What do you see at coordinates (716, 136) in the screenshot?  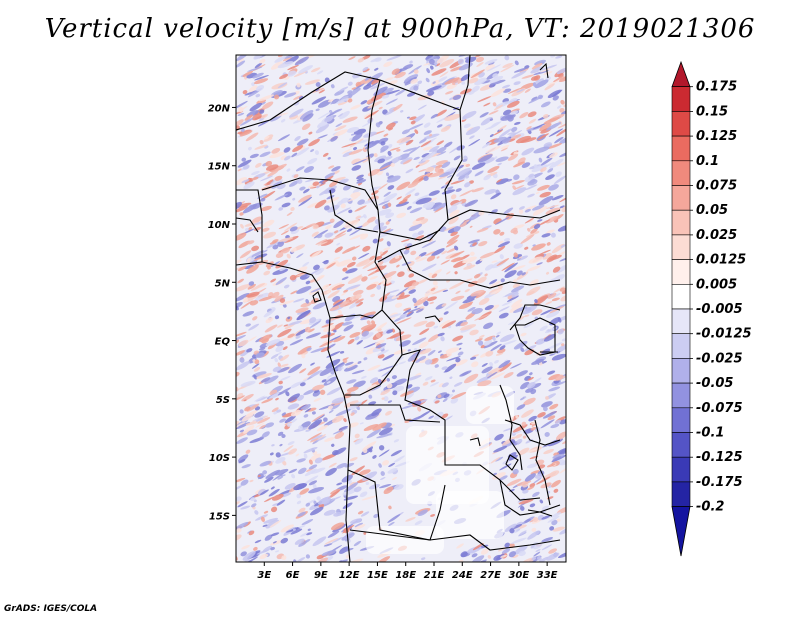 I see `colorbar-label: 0.125` at bounding box center [716, 136].